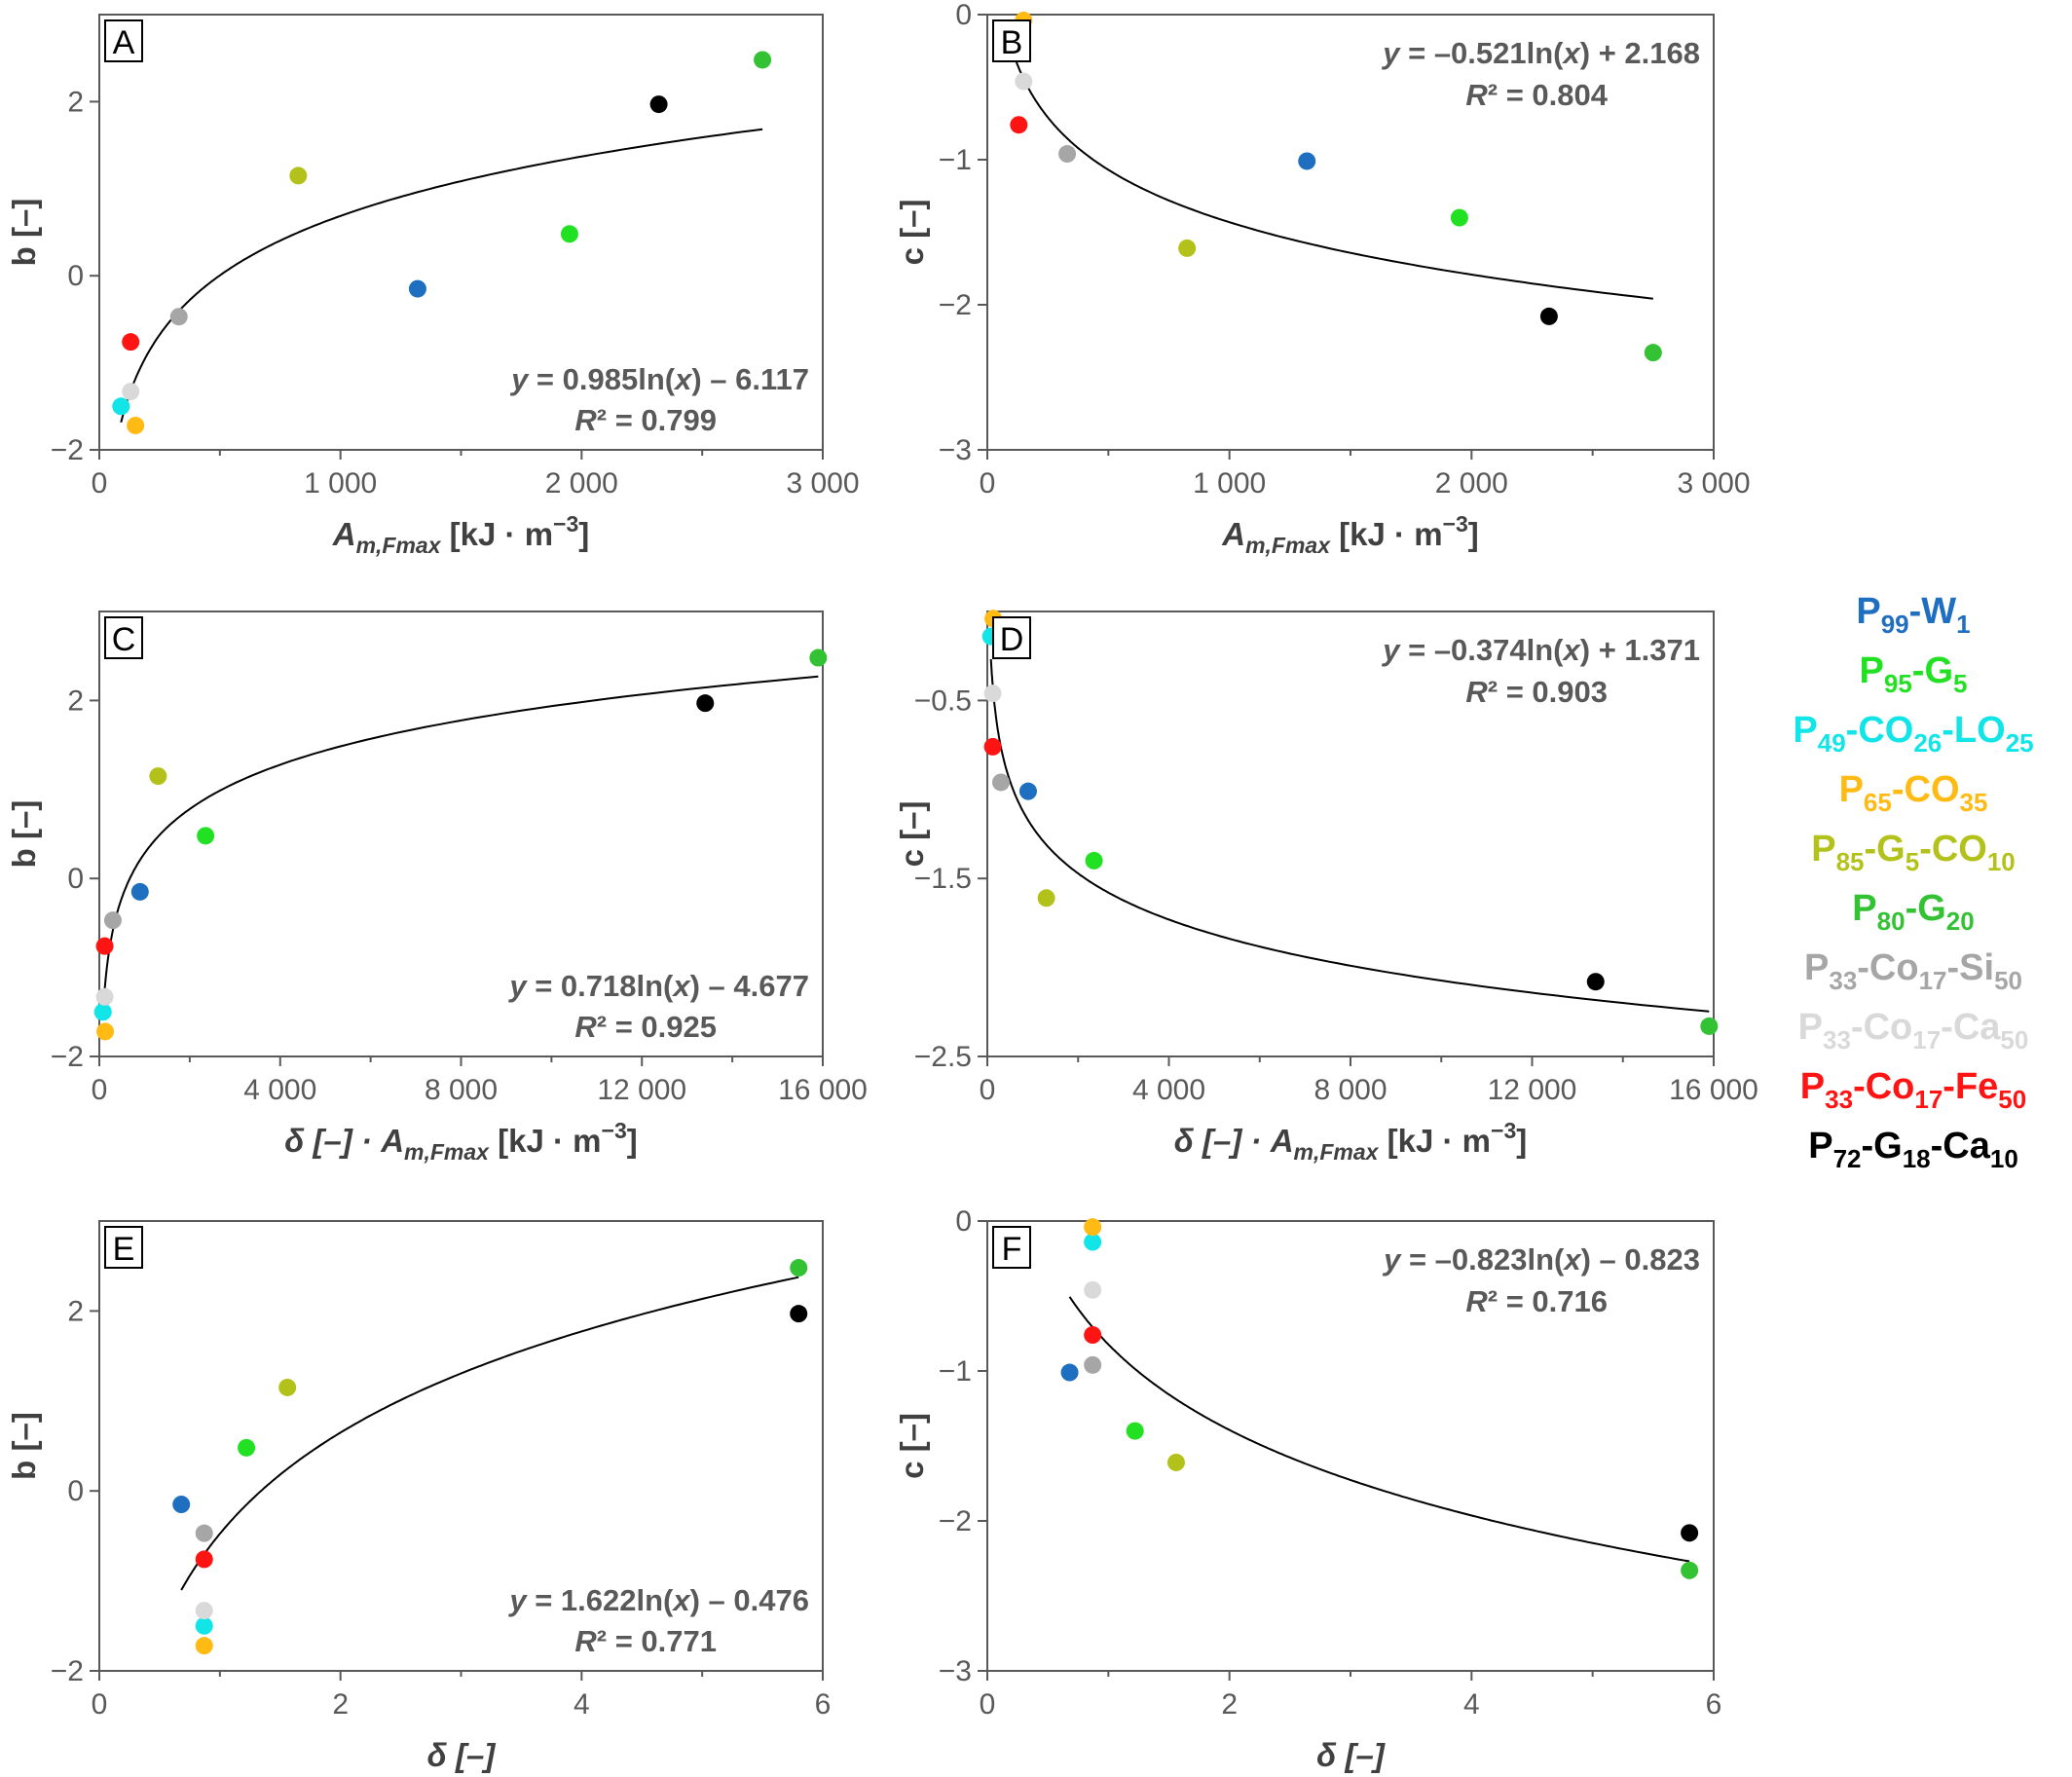  I want to click on eq-mid: = 0.718ln(, so click(600, 986).